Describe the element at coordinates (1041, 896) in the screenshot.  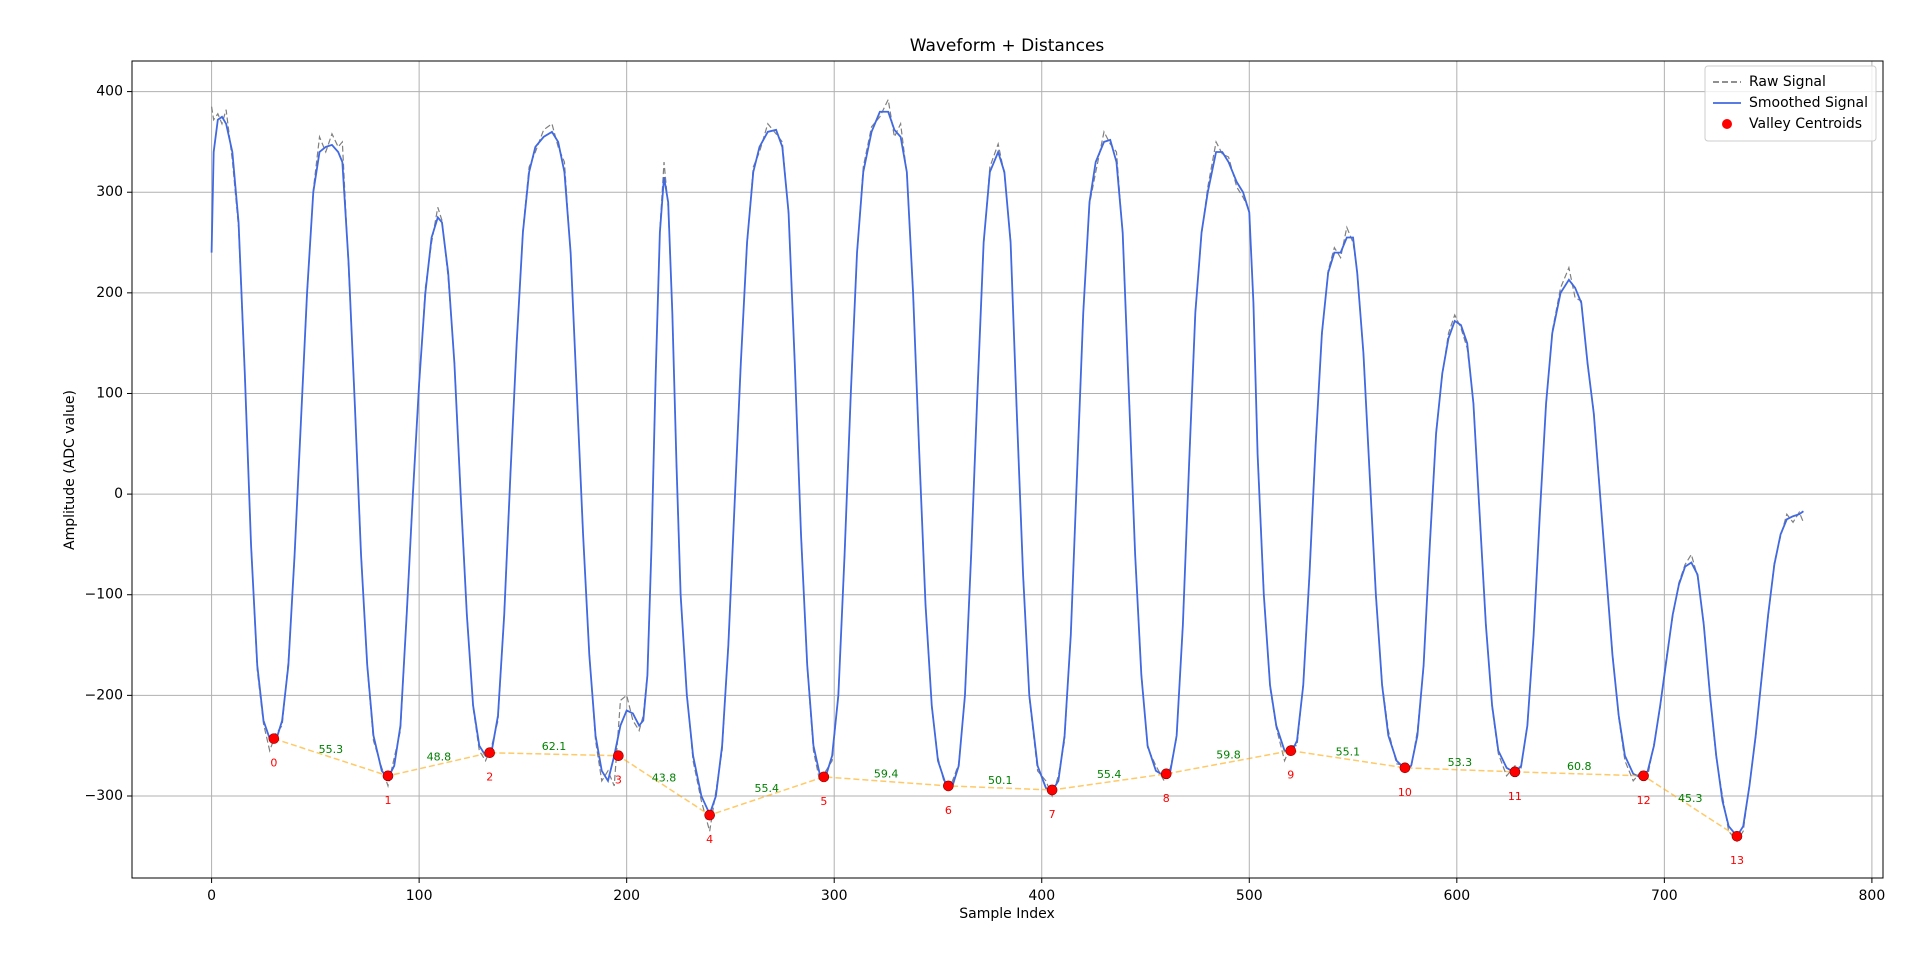
I see `x-tick-label: 400` at that location.